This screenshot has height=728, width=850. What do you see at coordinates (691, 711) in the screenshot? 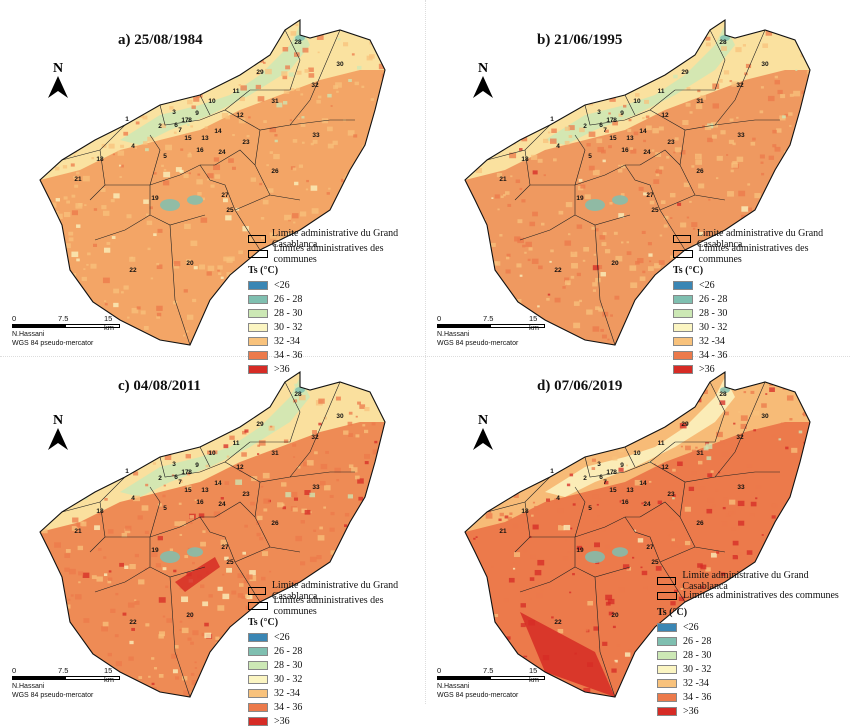
I see `legend-class-label: >36` at bounding box center [691, 711].